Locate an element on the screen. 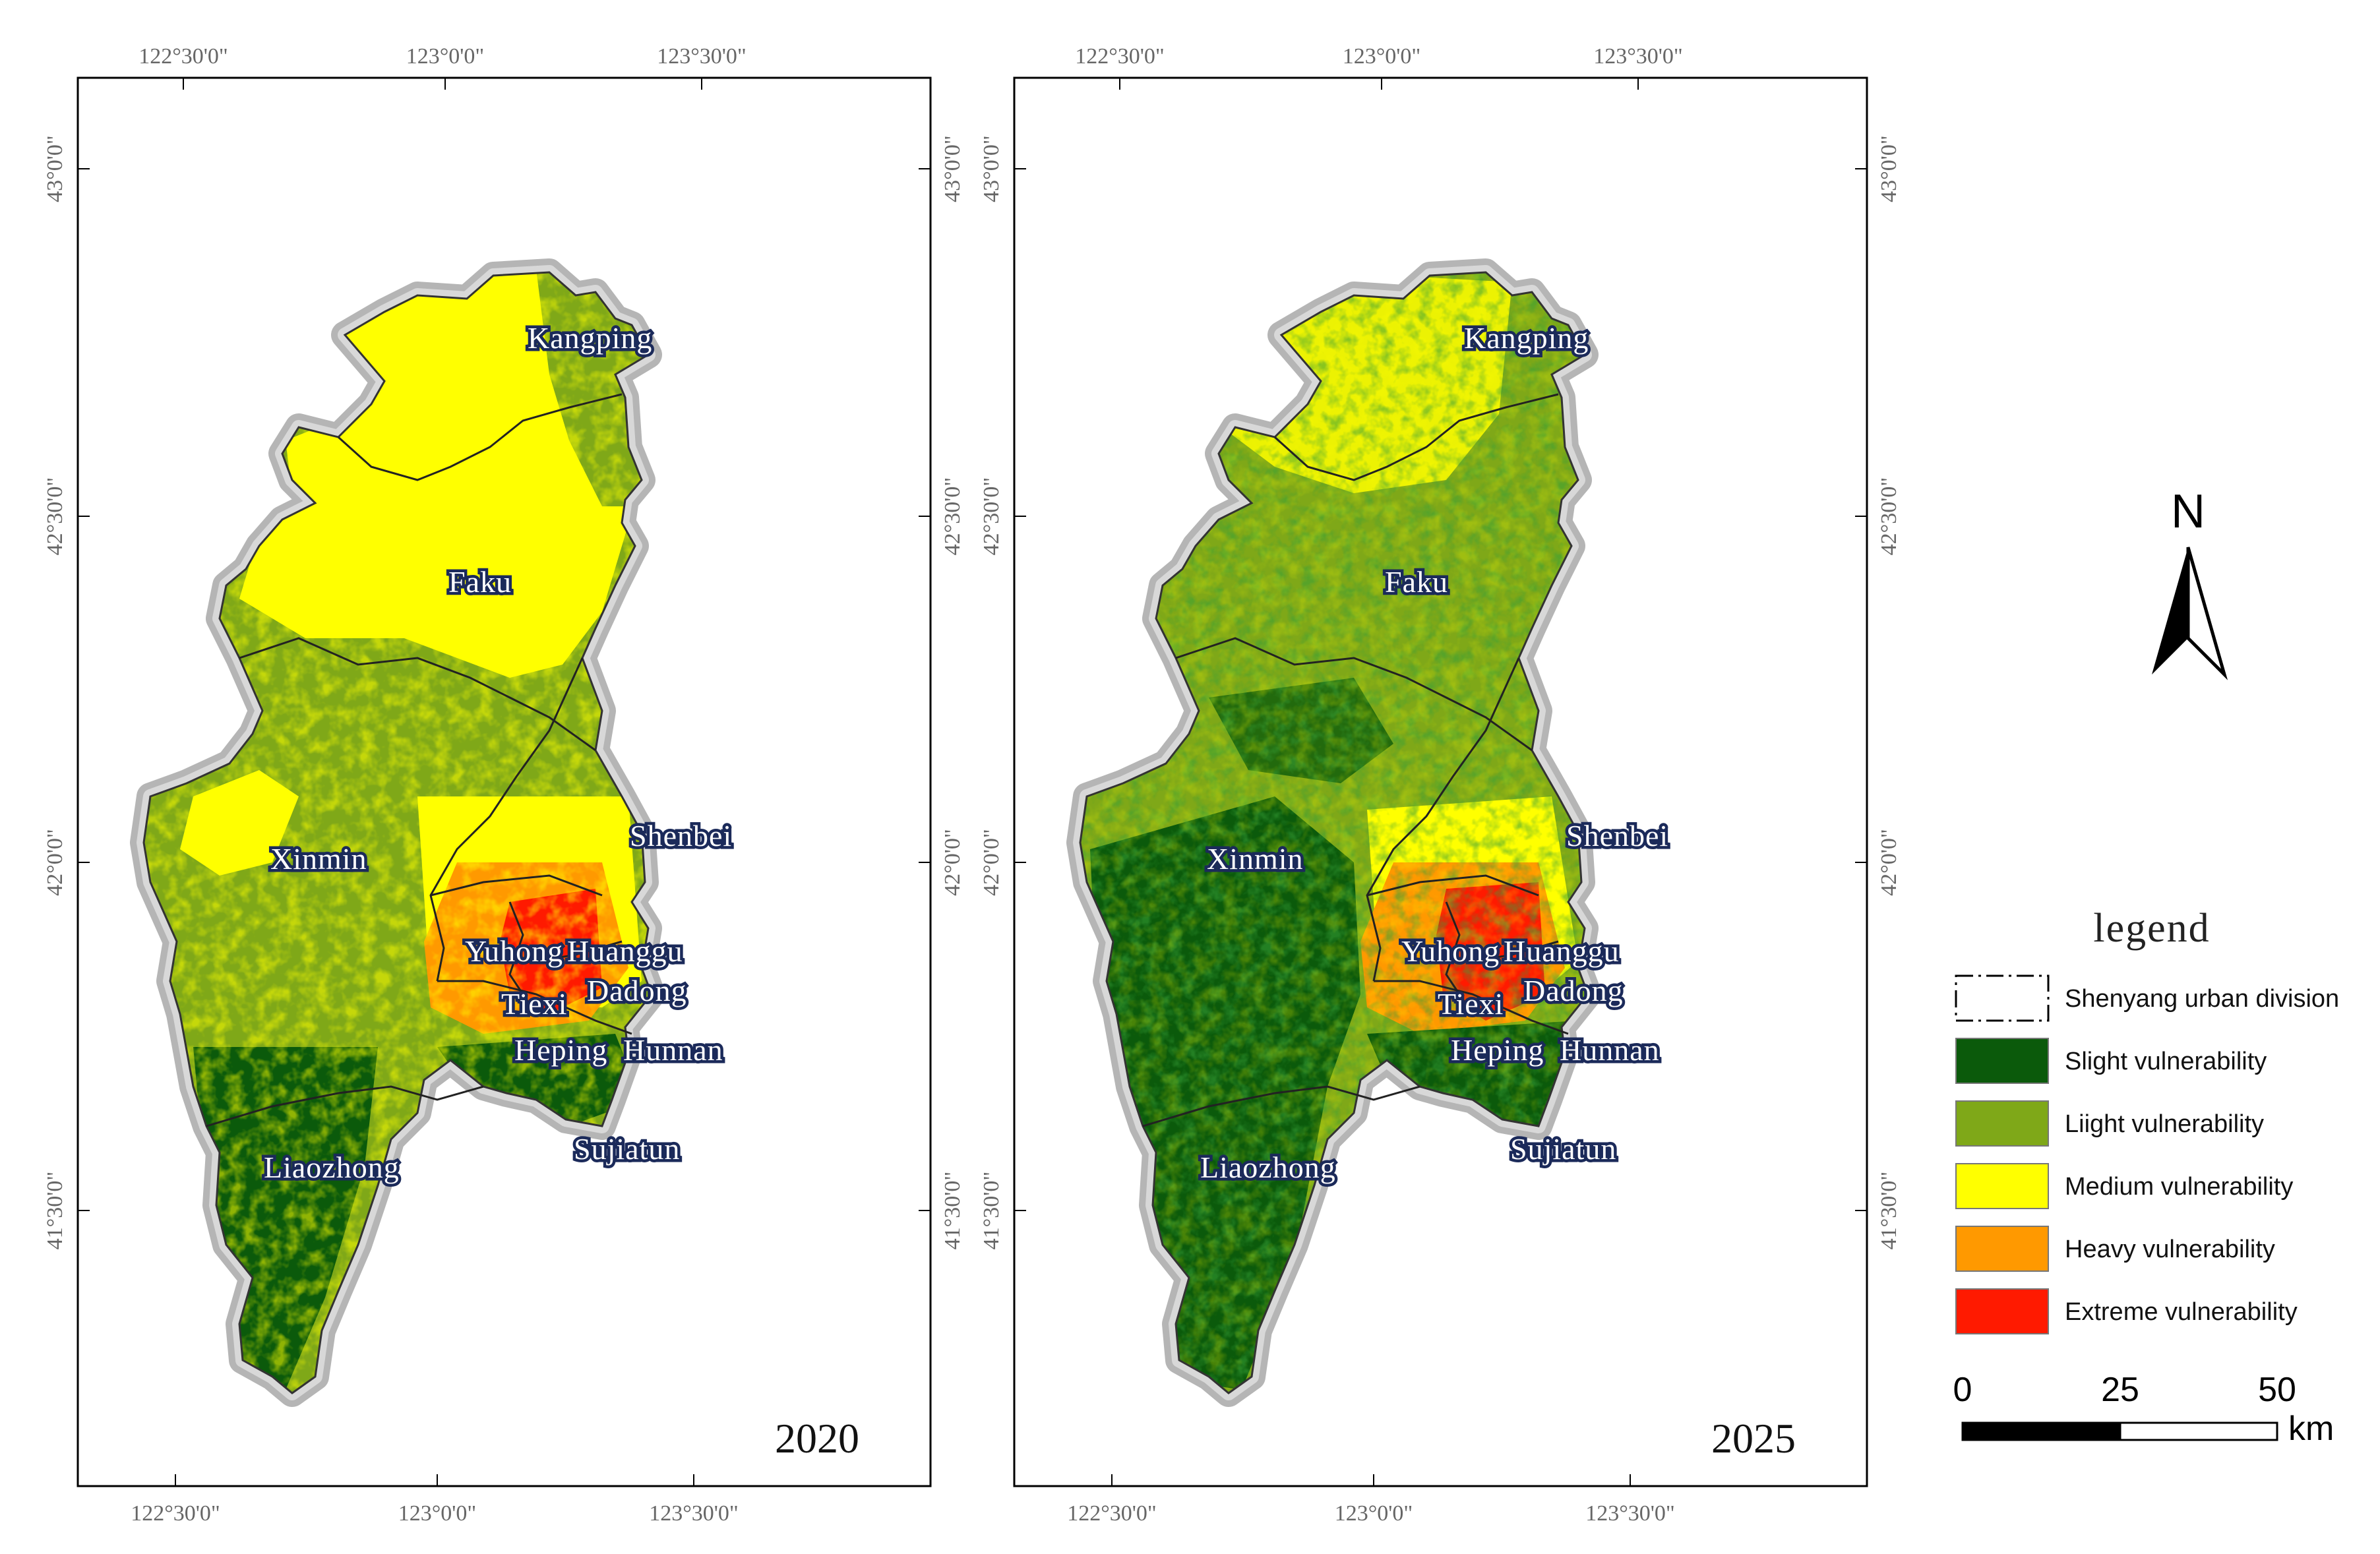  legend-item-medium: Medium vulnerability is located at coordinates (2124, 1186).